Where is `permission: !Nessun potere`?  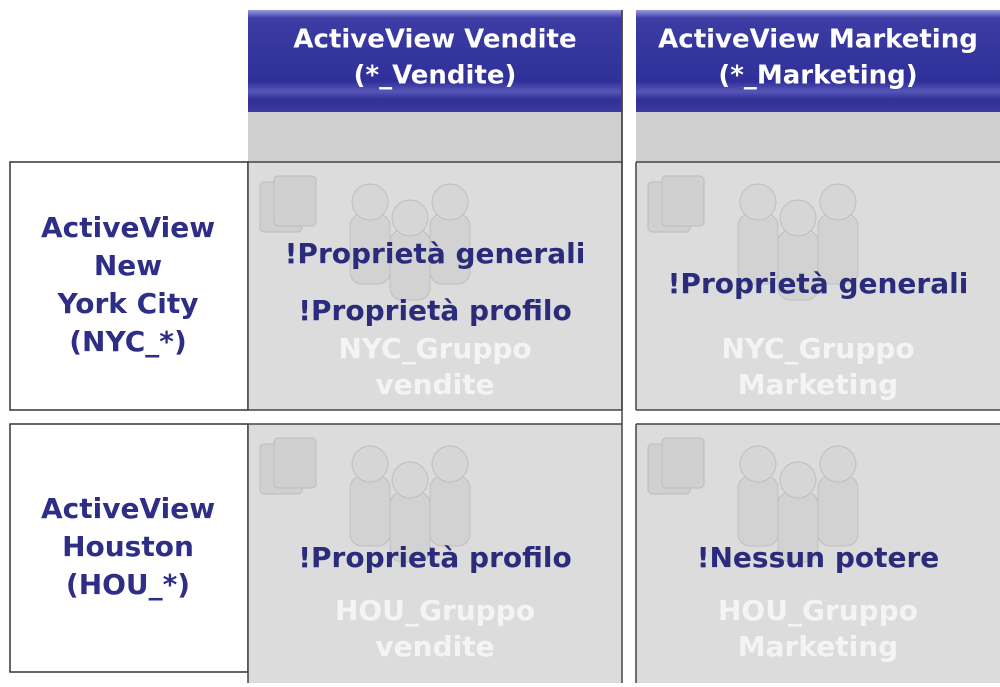
permission: !Nessun potere is located at coordinates (818, 557).